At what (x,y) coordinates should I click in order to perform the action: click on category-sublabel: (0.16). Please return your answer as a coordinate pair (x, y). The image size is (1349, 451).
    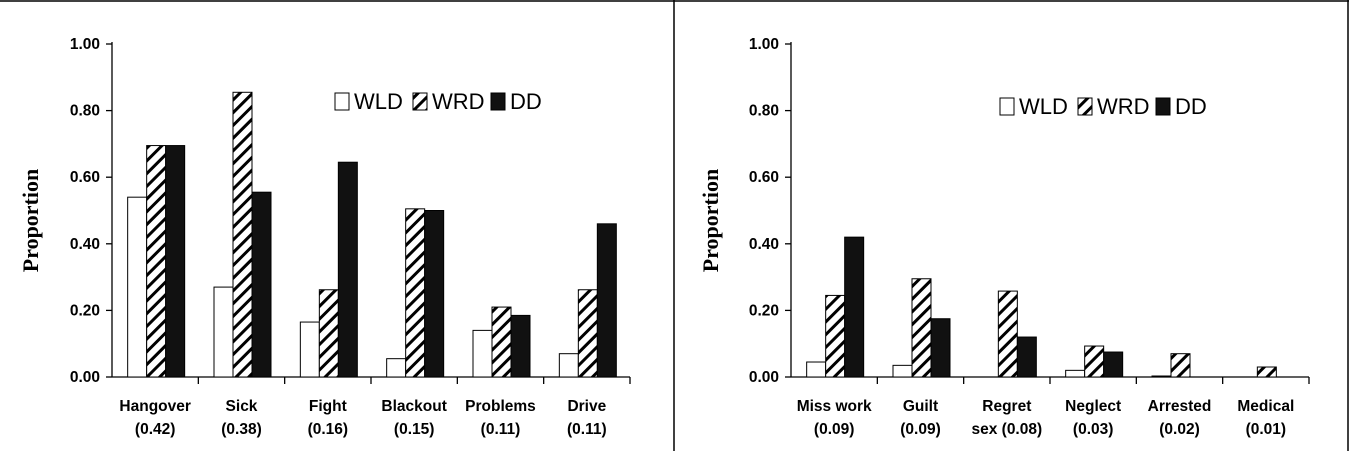
    Looking at the image, I should click on (328, 429).